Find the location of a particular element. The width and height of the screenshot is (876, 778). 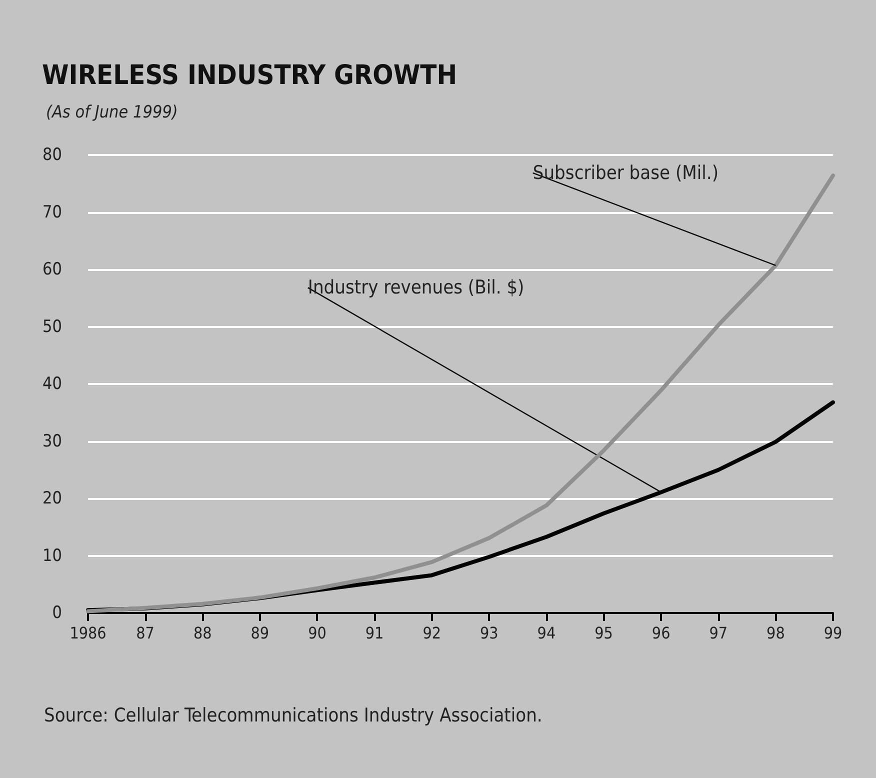

y-tick-label: 20 is located at coordinates (52, 498).